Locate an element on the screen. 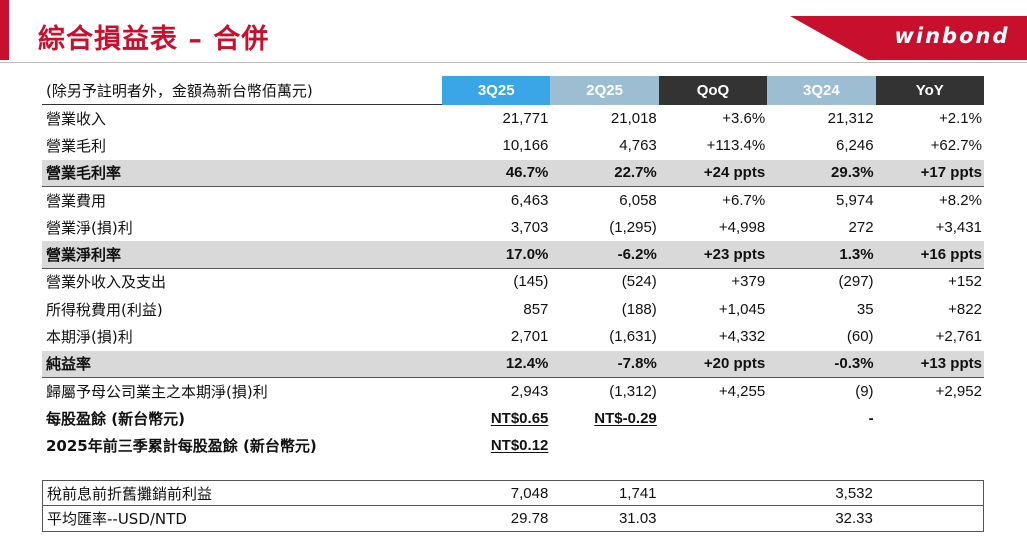 The height and width of the screenshot is (538, 1027). cell-3q24: -0.3% is located at coordinates (854, 364).